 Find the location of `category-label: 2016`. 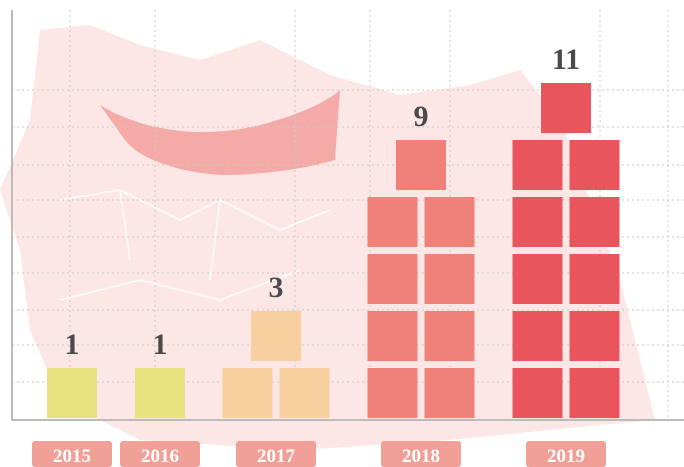

category-label: 2016 is located at coordinates (160, 456).